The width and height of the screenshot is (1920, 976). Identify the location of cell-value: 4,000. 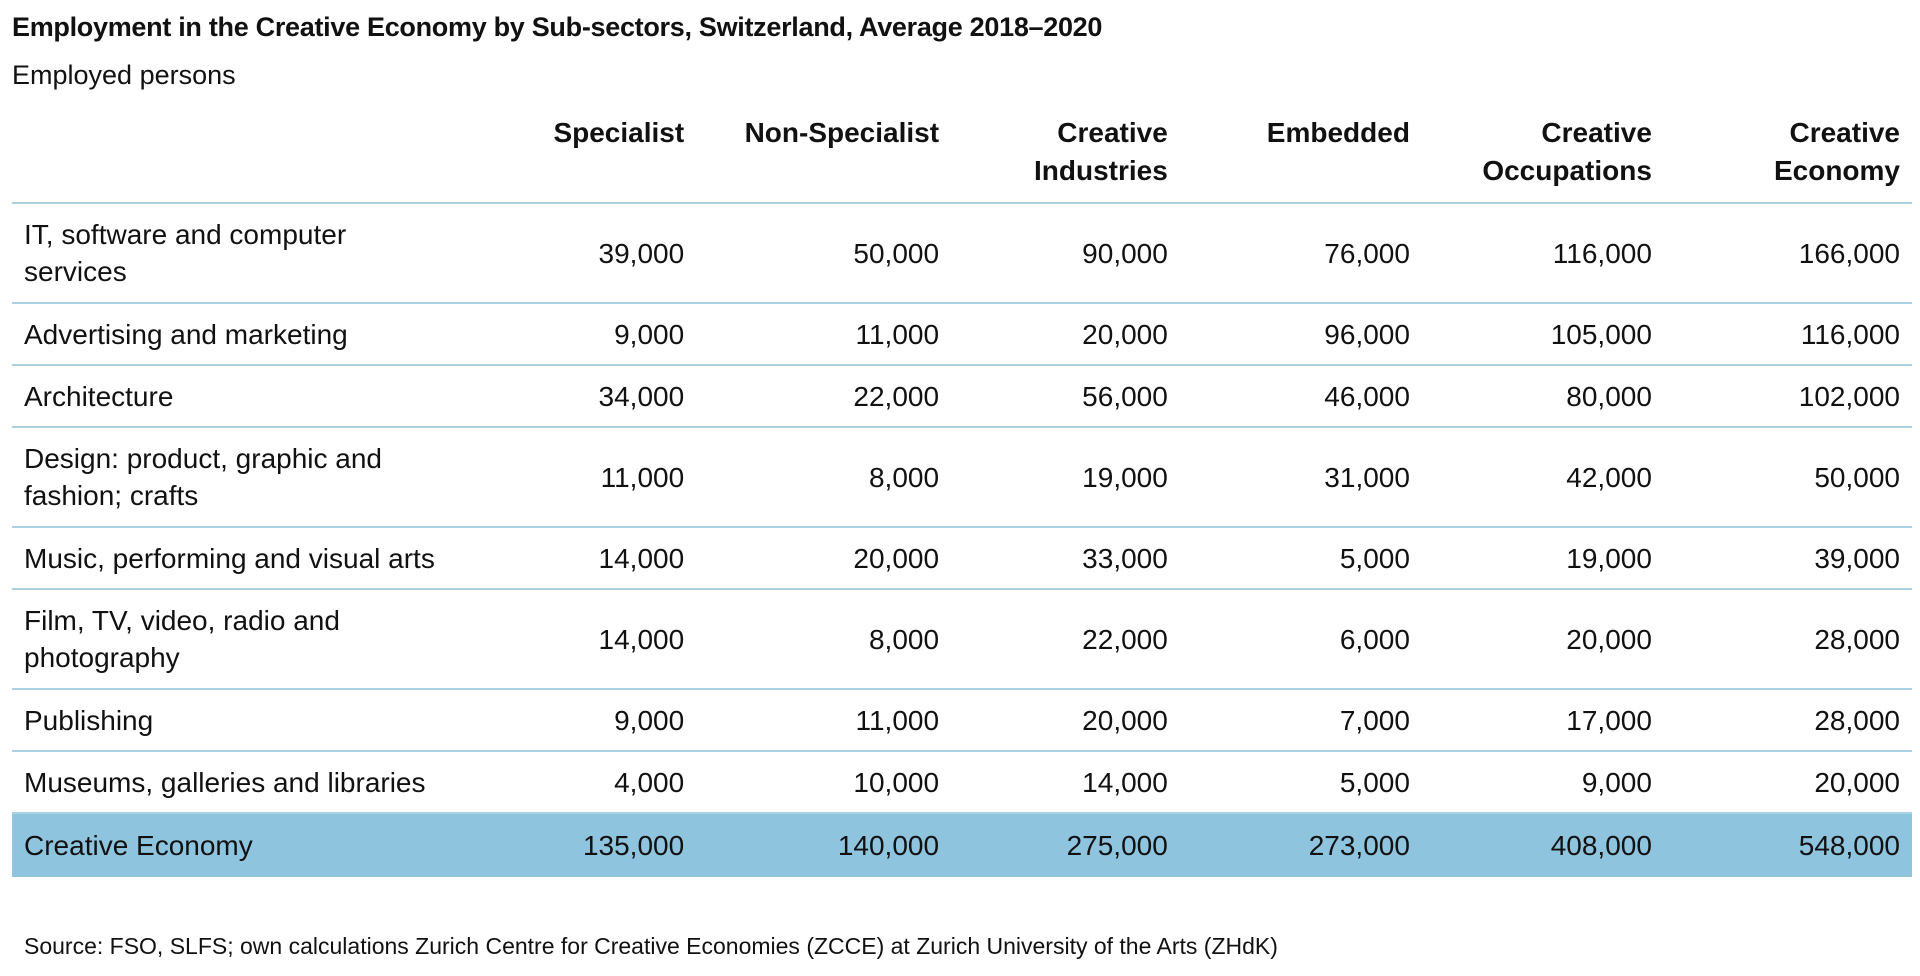
(595, 782).